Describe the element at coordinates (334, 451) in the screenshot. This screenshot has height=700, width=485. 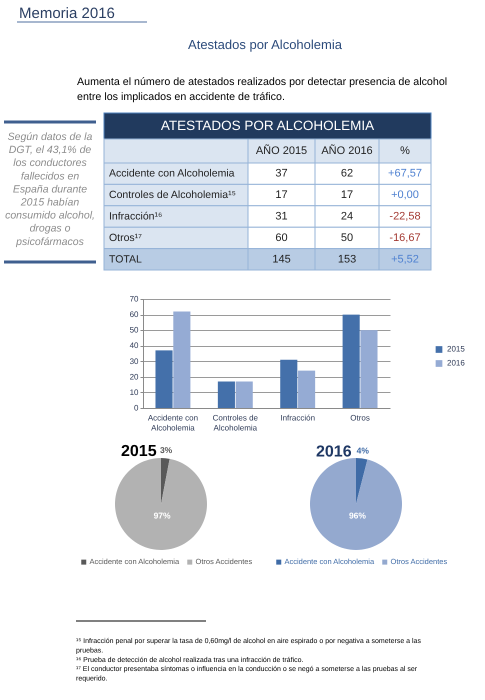
I see `chart-title: 2016` at that location.